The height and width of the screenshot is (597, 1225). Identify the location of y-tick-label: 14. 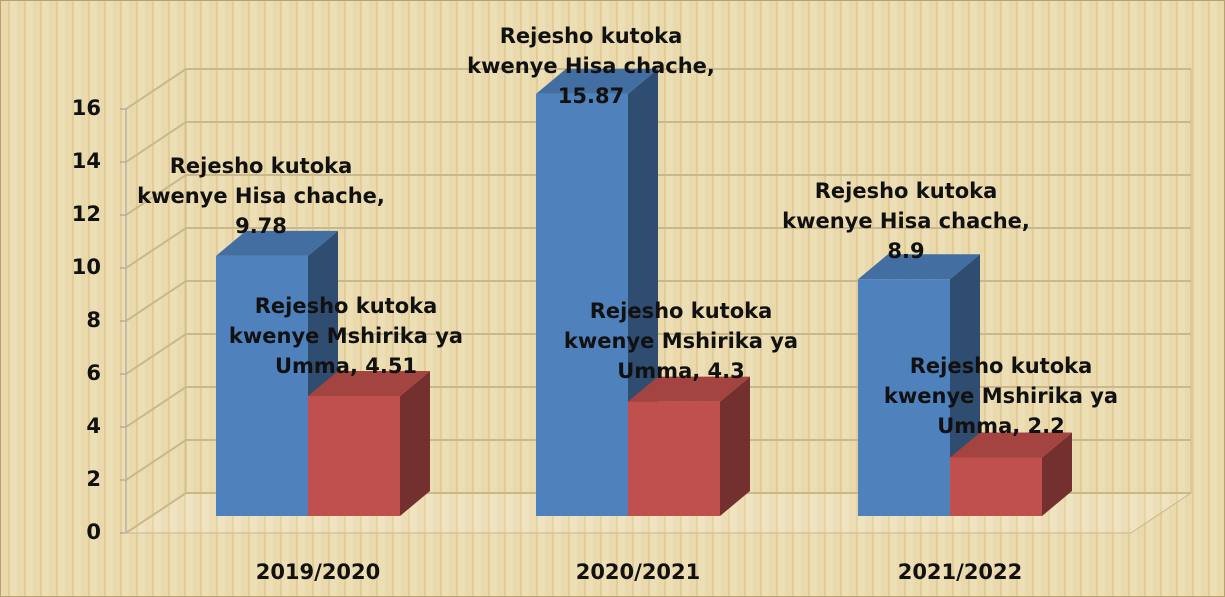
(86, 161).